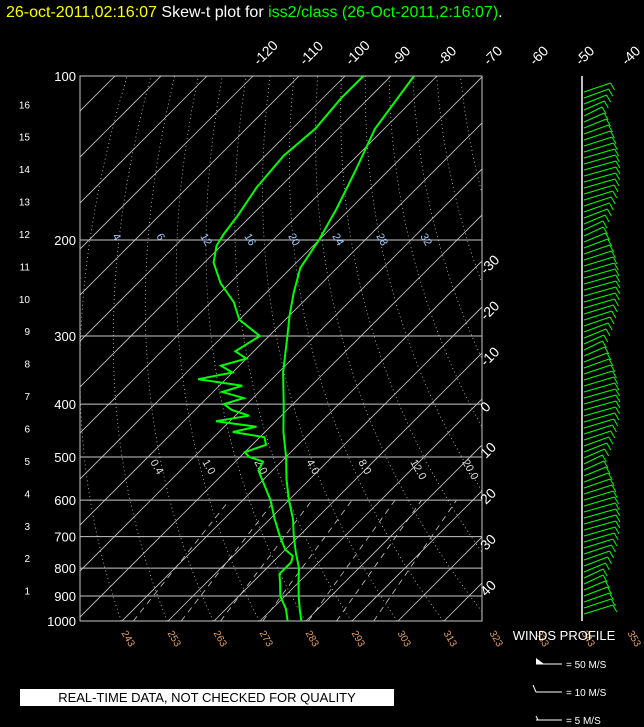 The width and height of the screenshot is (644, 727). What do you see at coordinates (27, 462) in the screenshot?
I see `height-tick-label: 5` at bounding box center [27, 462].